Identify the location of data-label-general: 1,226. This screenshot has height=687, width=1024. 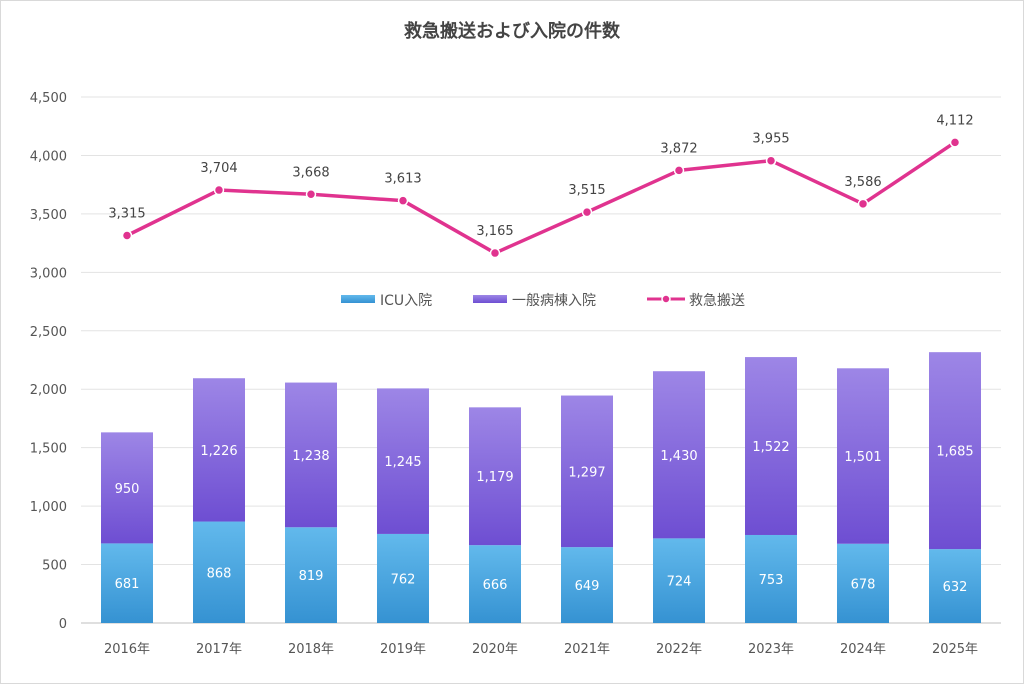
(218, 451).